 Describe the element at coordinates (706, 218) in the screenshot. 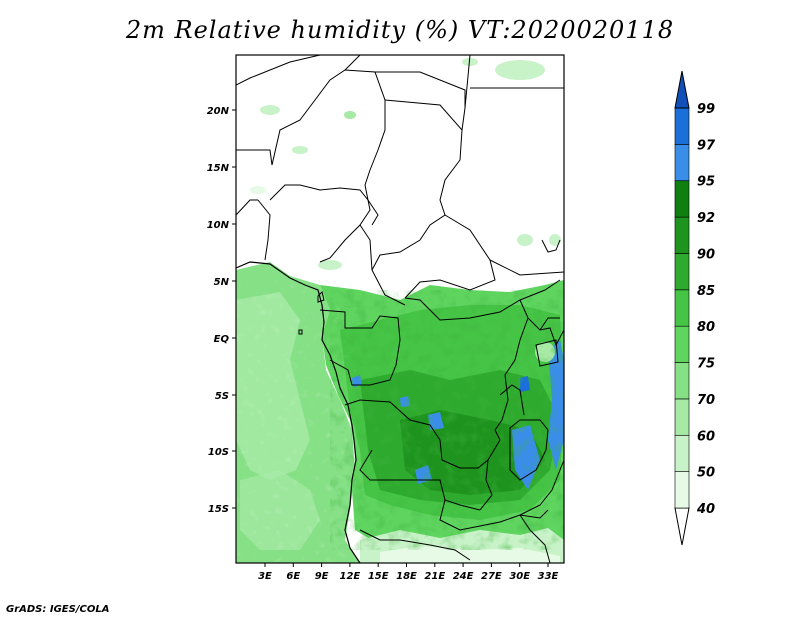

I see `colorbar-label: 92` at that location.